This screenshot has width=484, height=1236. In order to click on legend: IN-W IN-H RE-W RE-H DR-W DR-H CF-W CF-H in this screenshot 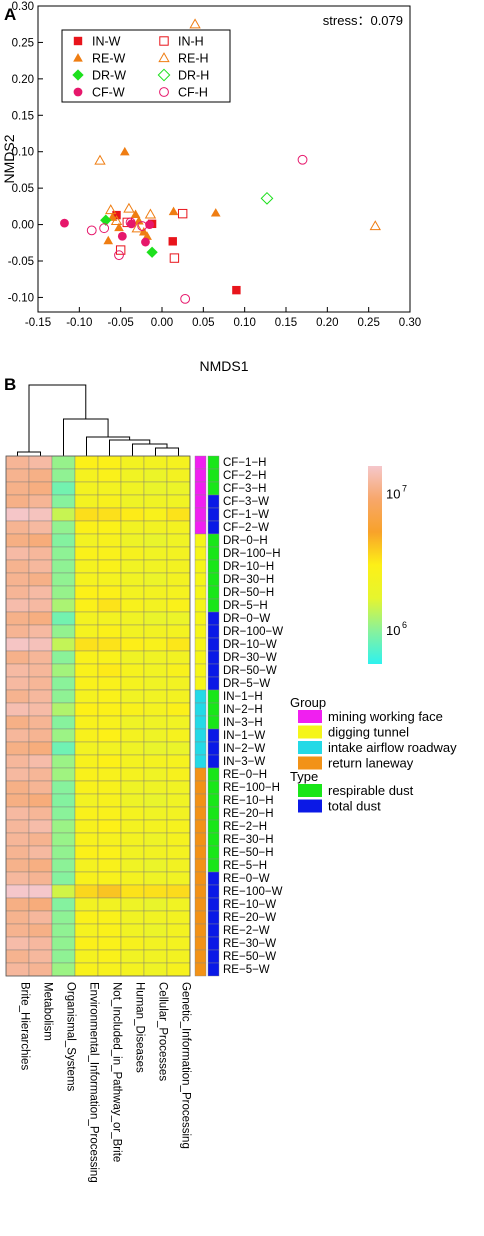, I will do `click(146, 66)`.